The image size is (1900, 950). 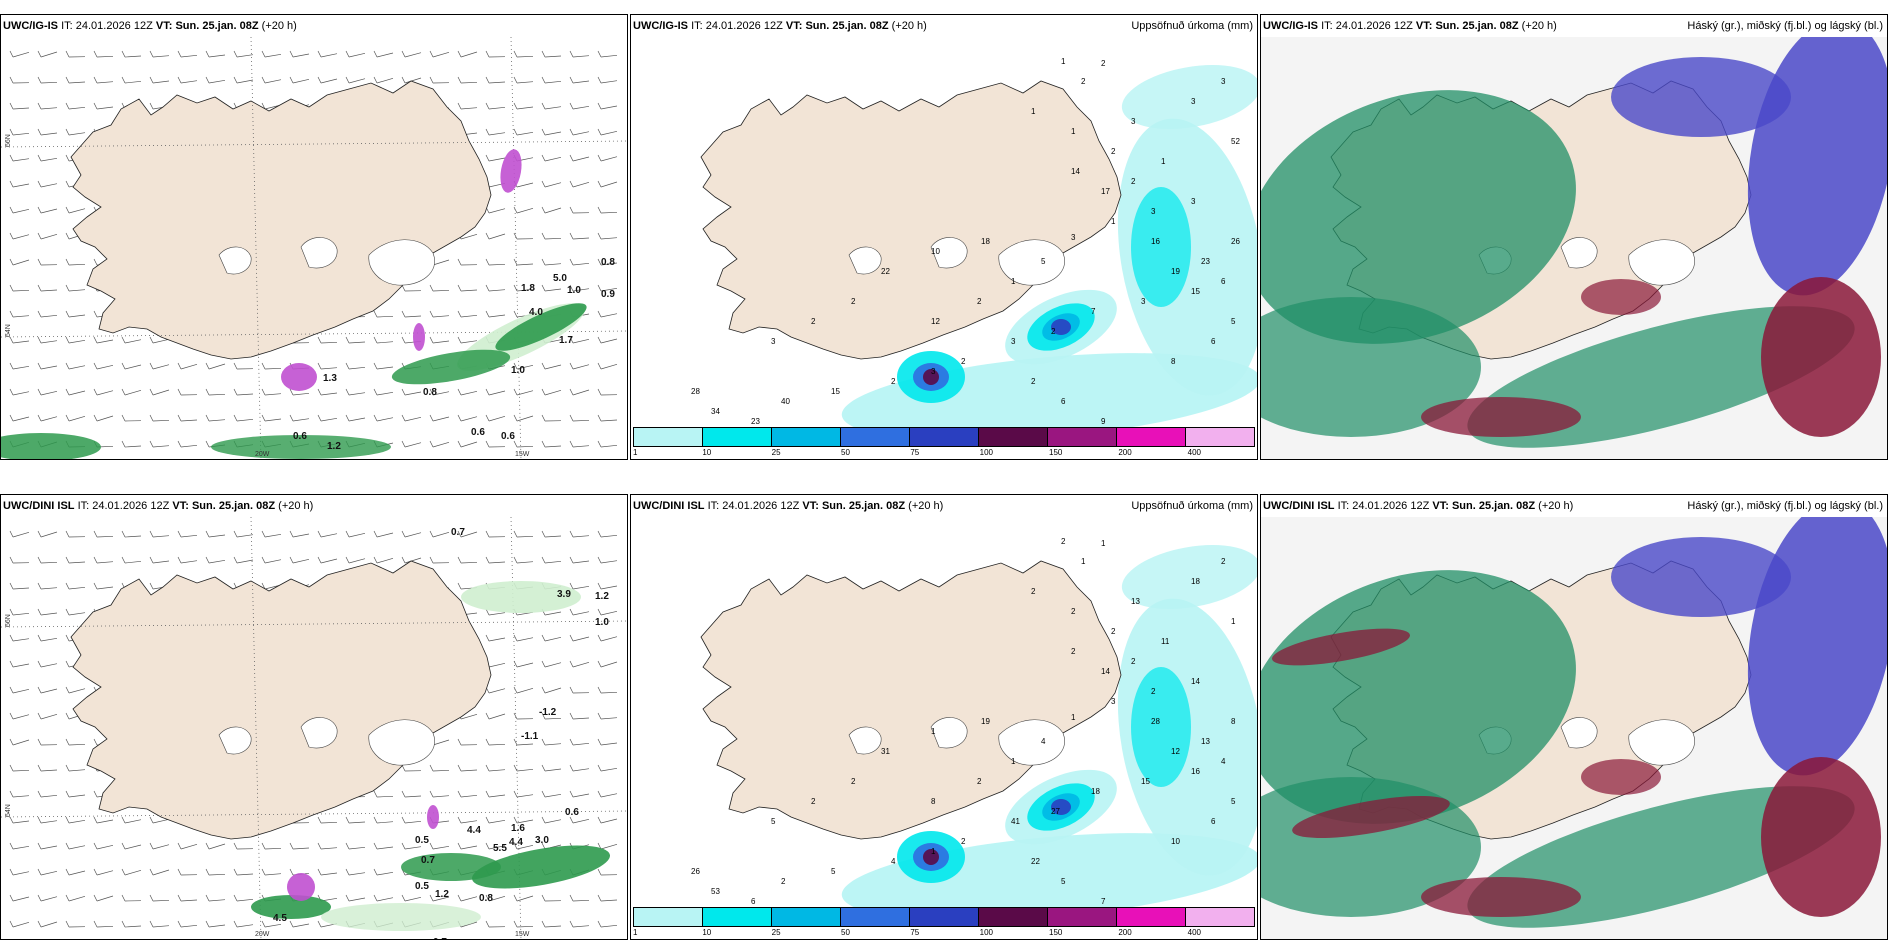 What do you see at coordinates (516, 842) in the screenshot?
I see `field-value-label: 4.4` at bounding box center [516, 842].